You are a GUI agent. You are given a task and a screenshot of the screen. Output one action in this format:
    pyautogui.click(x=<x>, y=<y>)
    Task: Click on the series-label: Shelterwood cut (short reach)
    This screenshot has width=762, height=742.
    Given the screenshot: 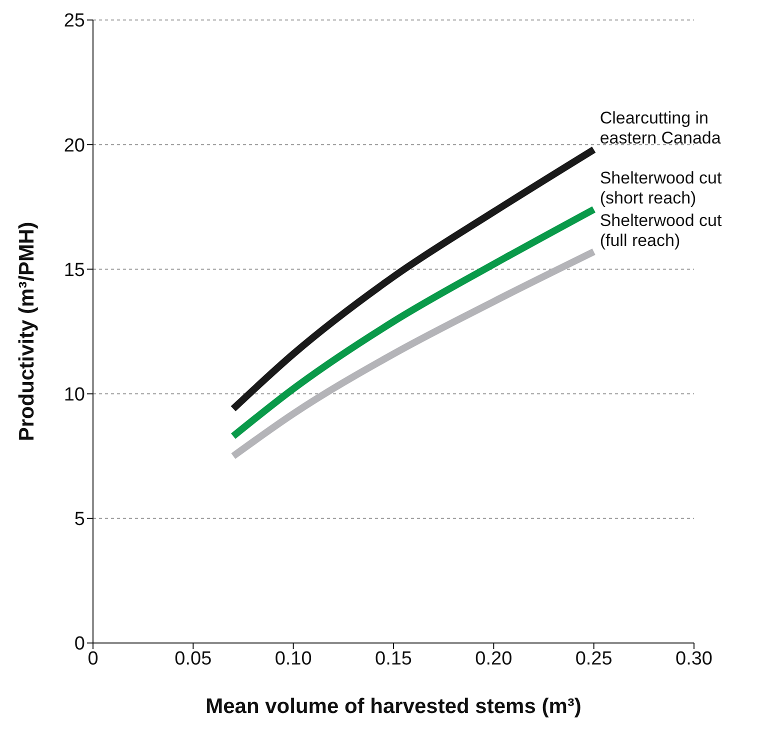 What is the action you would take?
    pyautogui.click(x=661, y=188)
    